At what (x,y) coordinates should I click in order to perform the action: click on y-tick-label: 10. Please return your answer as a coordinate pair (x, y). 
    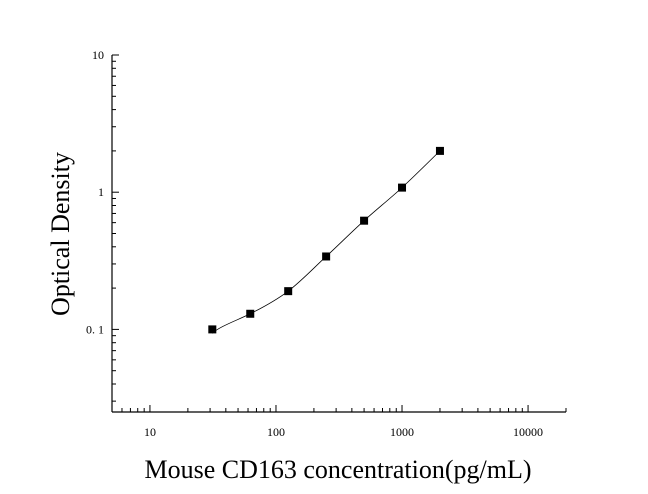
    Looking at the image, I should click on (98, 55).